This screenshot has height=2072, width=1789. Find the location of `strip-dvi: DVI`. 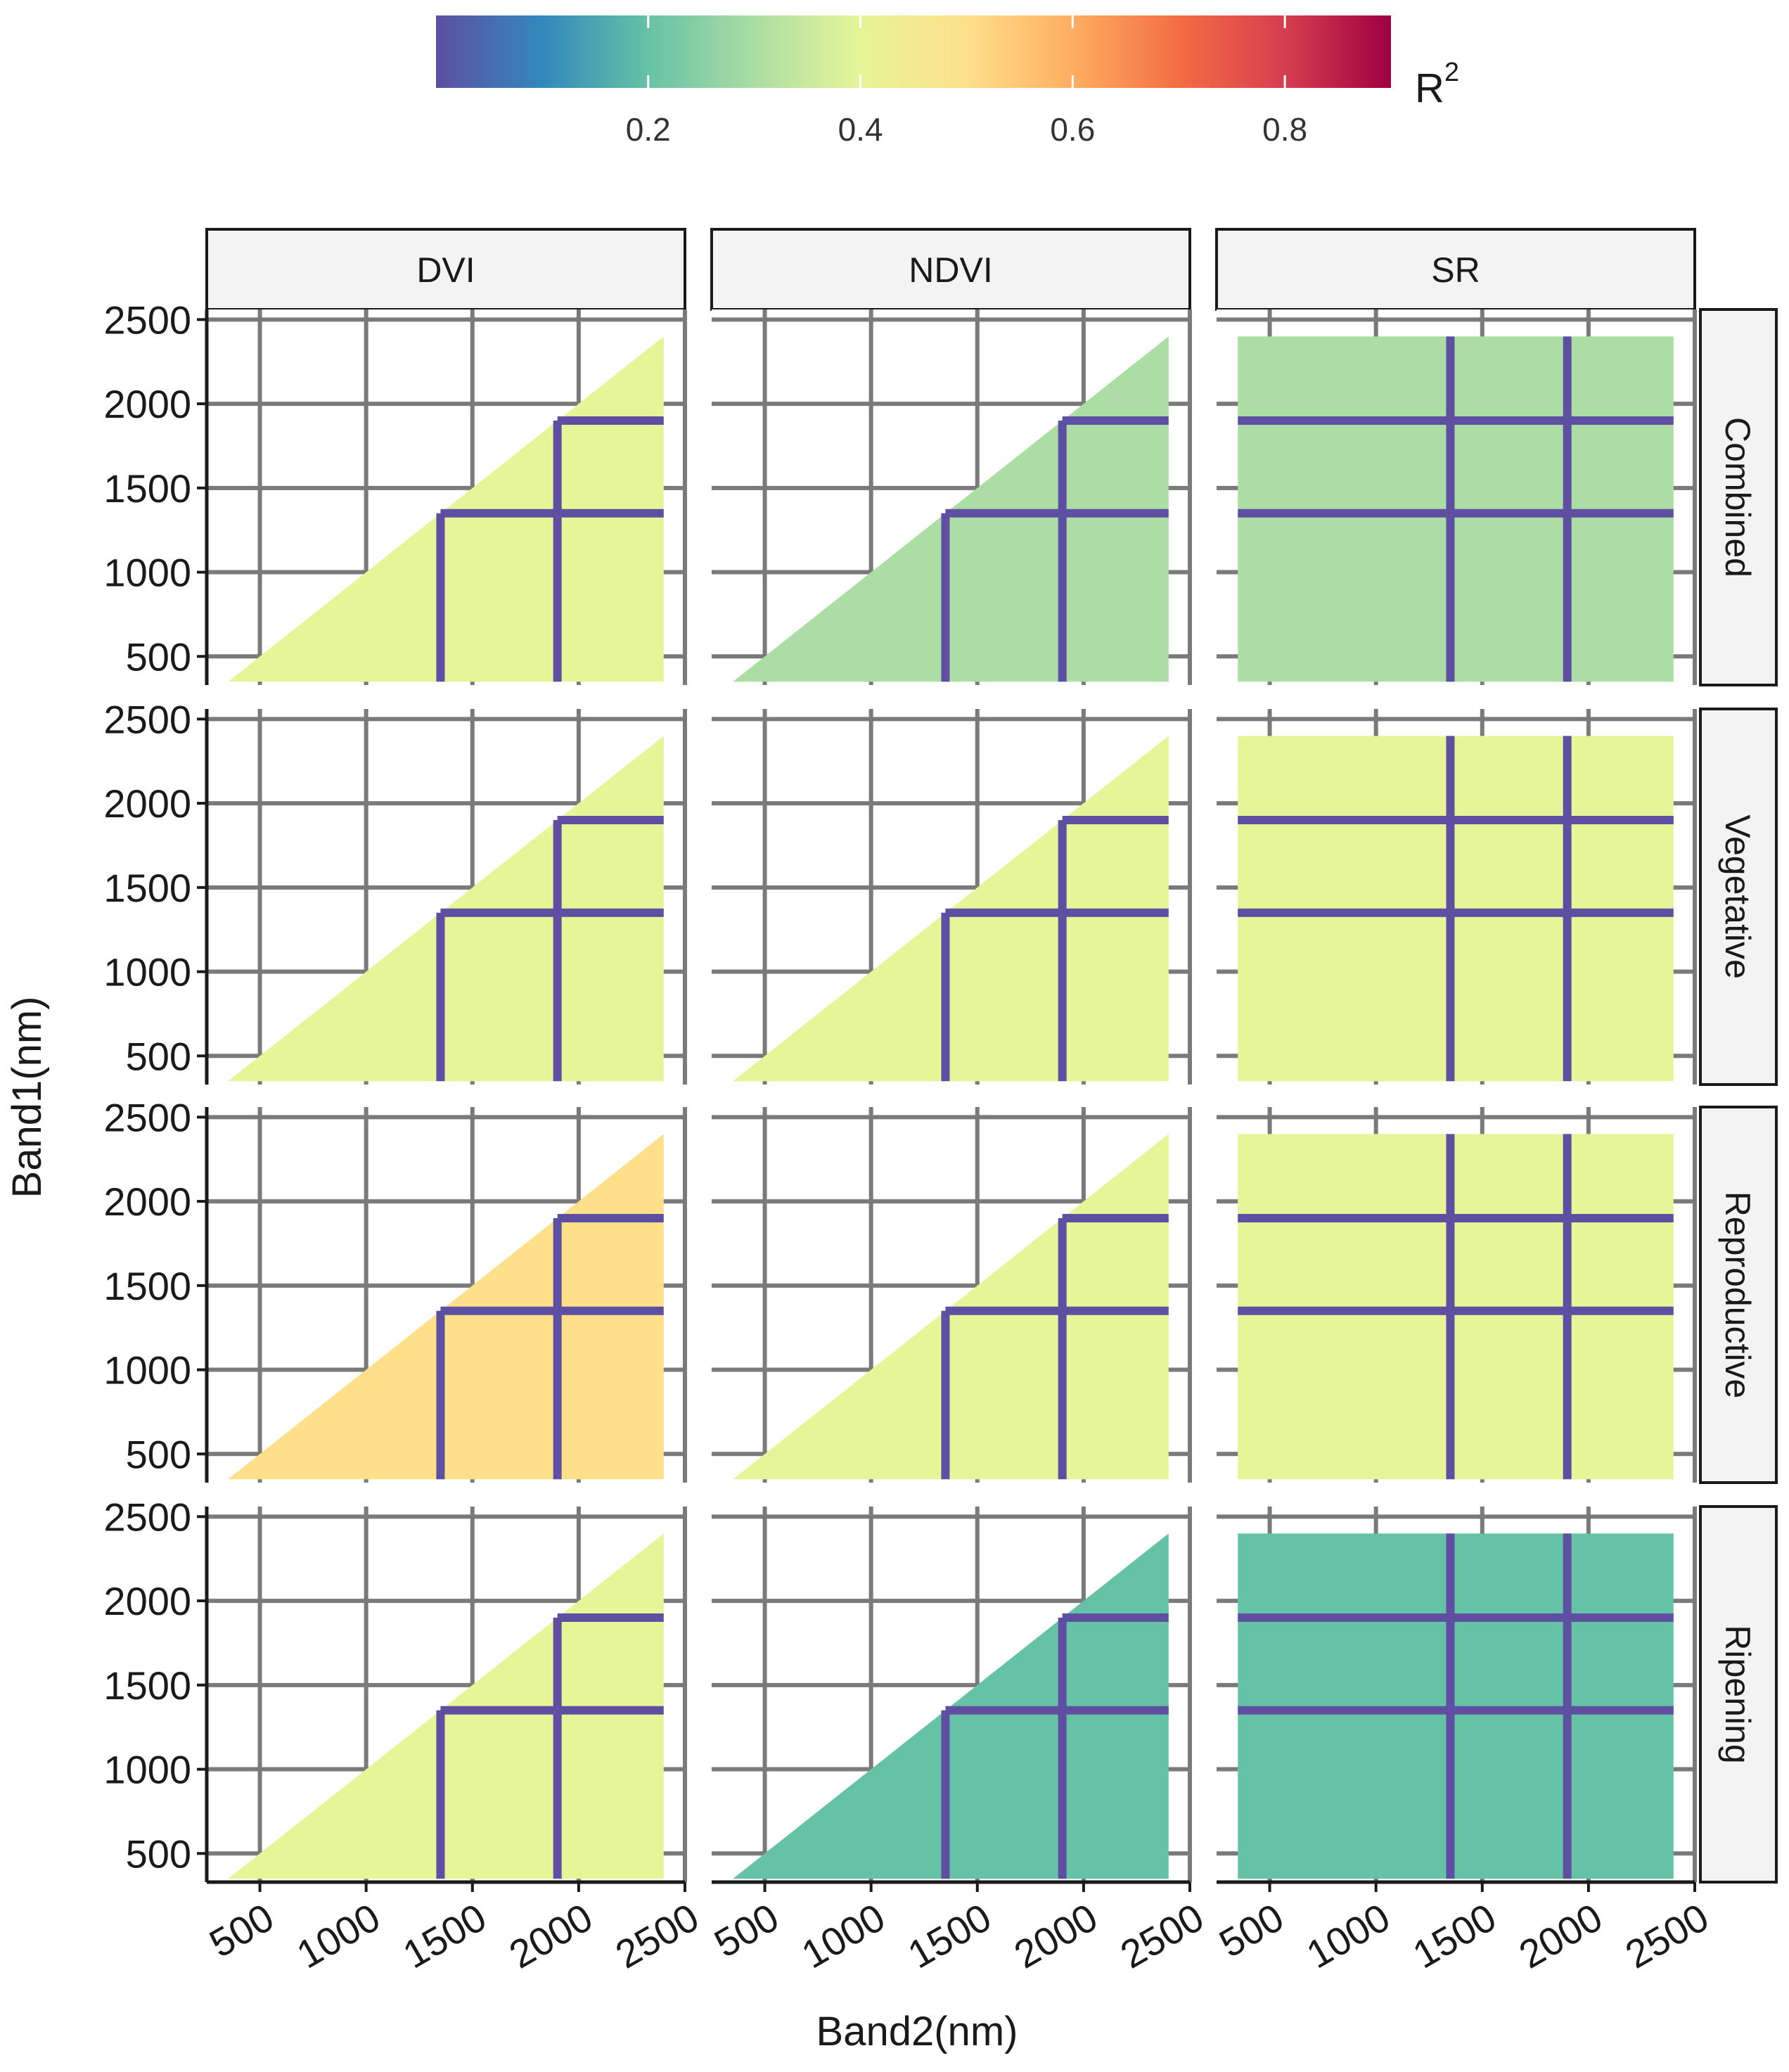

strip-dvi: DVI is located at coordinates (445, 269).